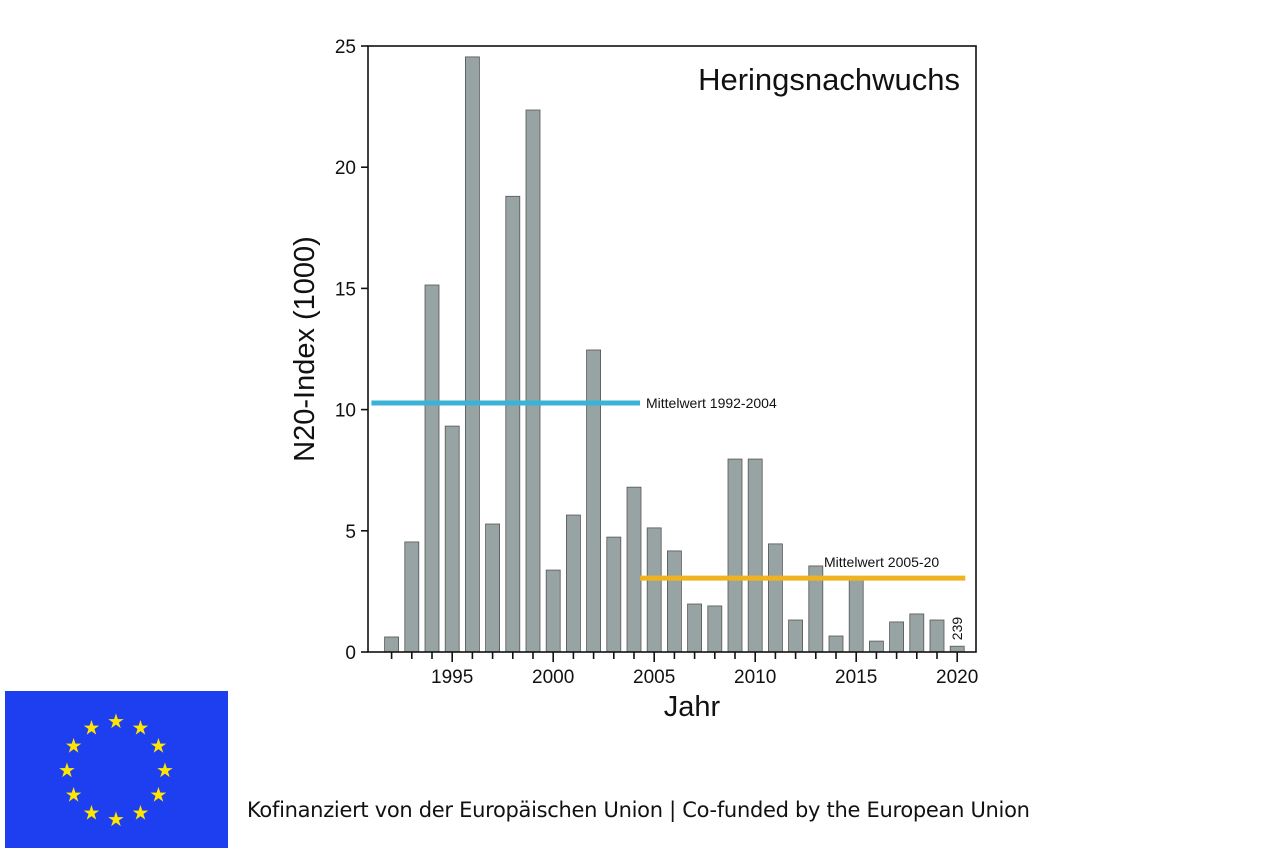  What do you see at coordinates (711, 403) in the screenshot?
I see `mean-label-1992-2004: Mittelwert 1992-2004` at bounding box center [711, 403].